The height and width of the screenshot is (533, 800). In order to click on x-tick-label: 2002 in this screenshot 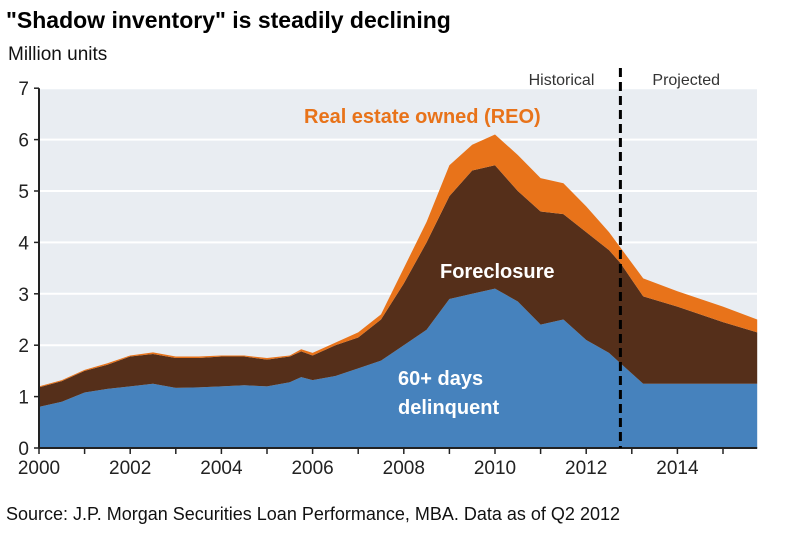, I will do `click(130, 468)`.